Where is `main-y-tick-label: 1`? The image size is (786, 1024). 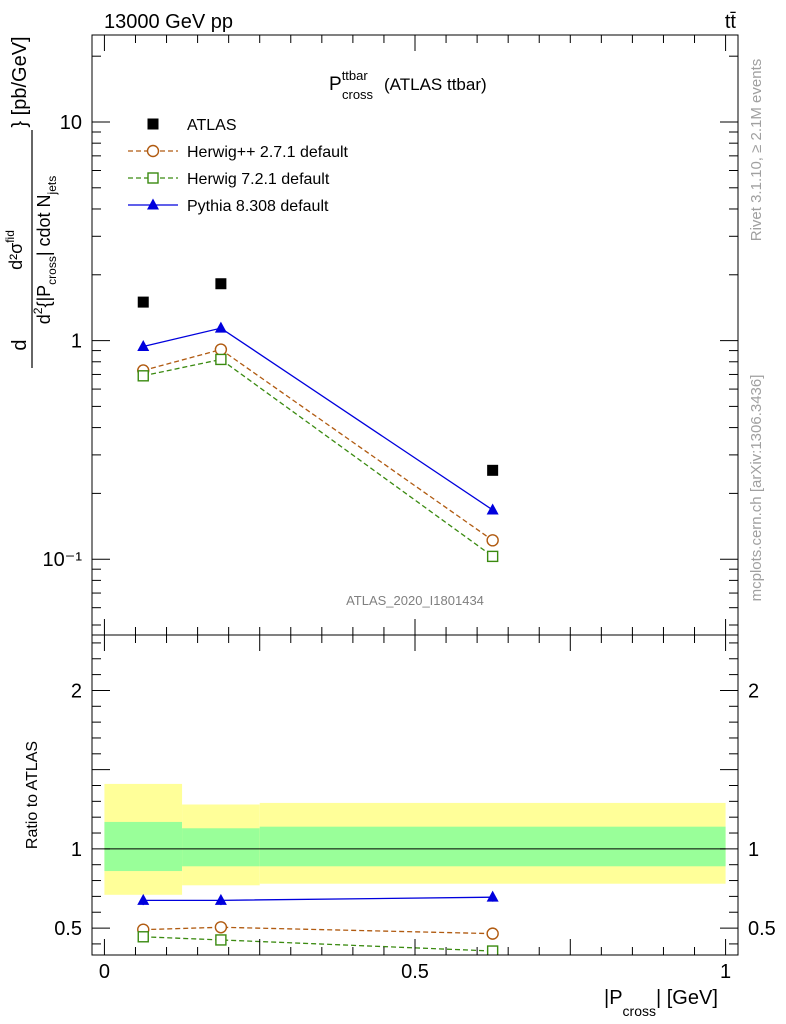
main-y-tick-label: 1 is located at coordinates (76, 342).